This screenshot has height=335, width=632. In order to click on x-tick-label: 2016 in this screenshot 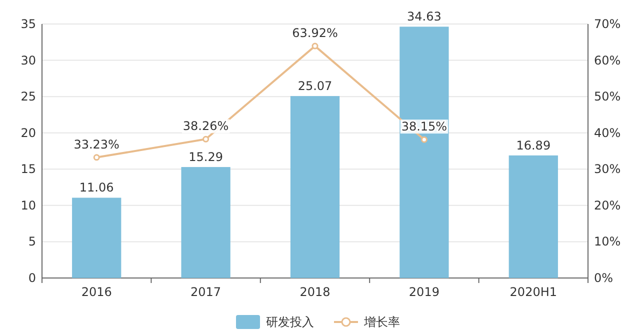, I will do `click(96, 292)`.